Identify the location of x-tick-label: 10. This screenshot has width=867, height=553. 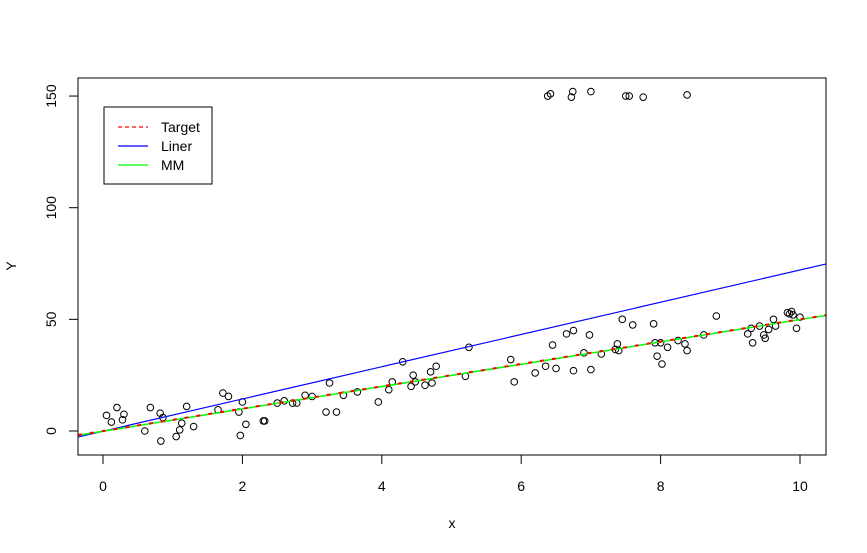
(800, 486).